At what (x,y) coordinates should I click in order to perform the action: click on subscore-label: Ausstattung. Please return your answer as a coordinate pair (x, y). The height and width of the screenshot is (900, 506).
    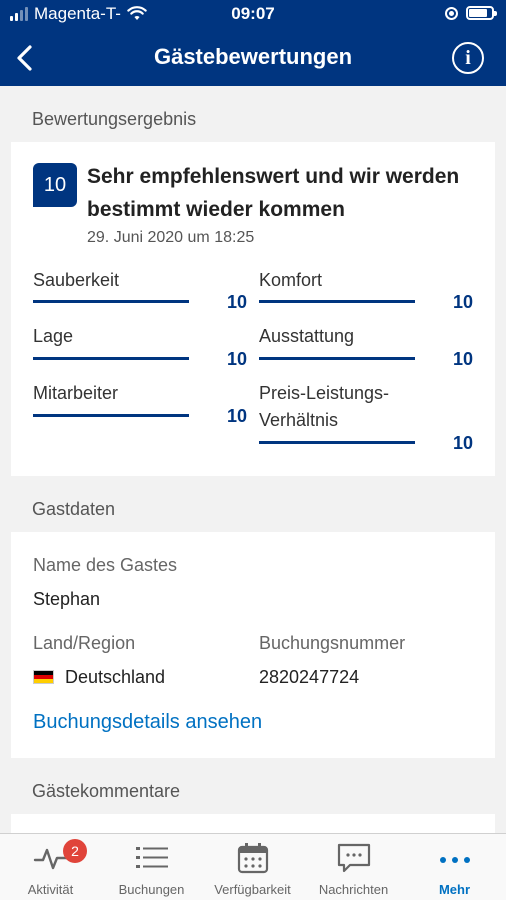
    Looking at the image, I should click on (307, 336).